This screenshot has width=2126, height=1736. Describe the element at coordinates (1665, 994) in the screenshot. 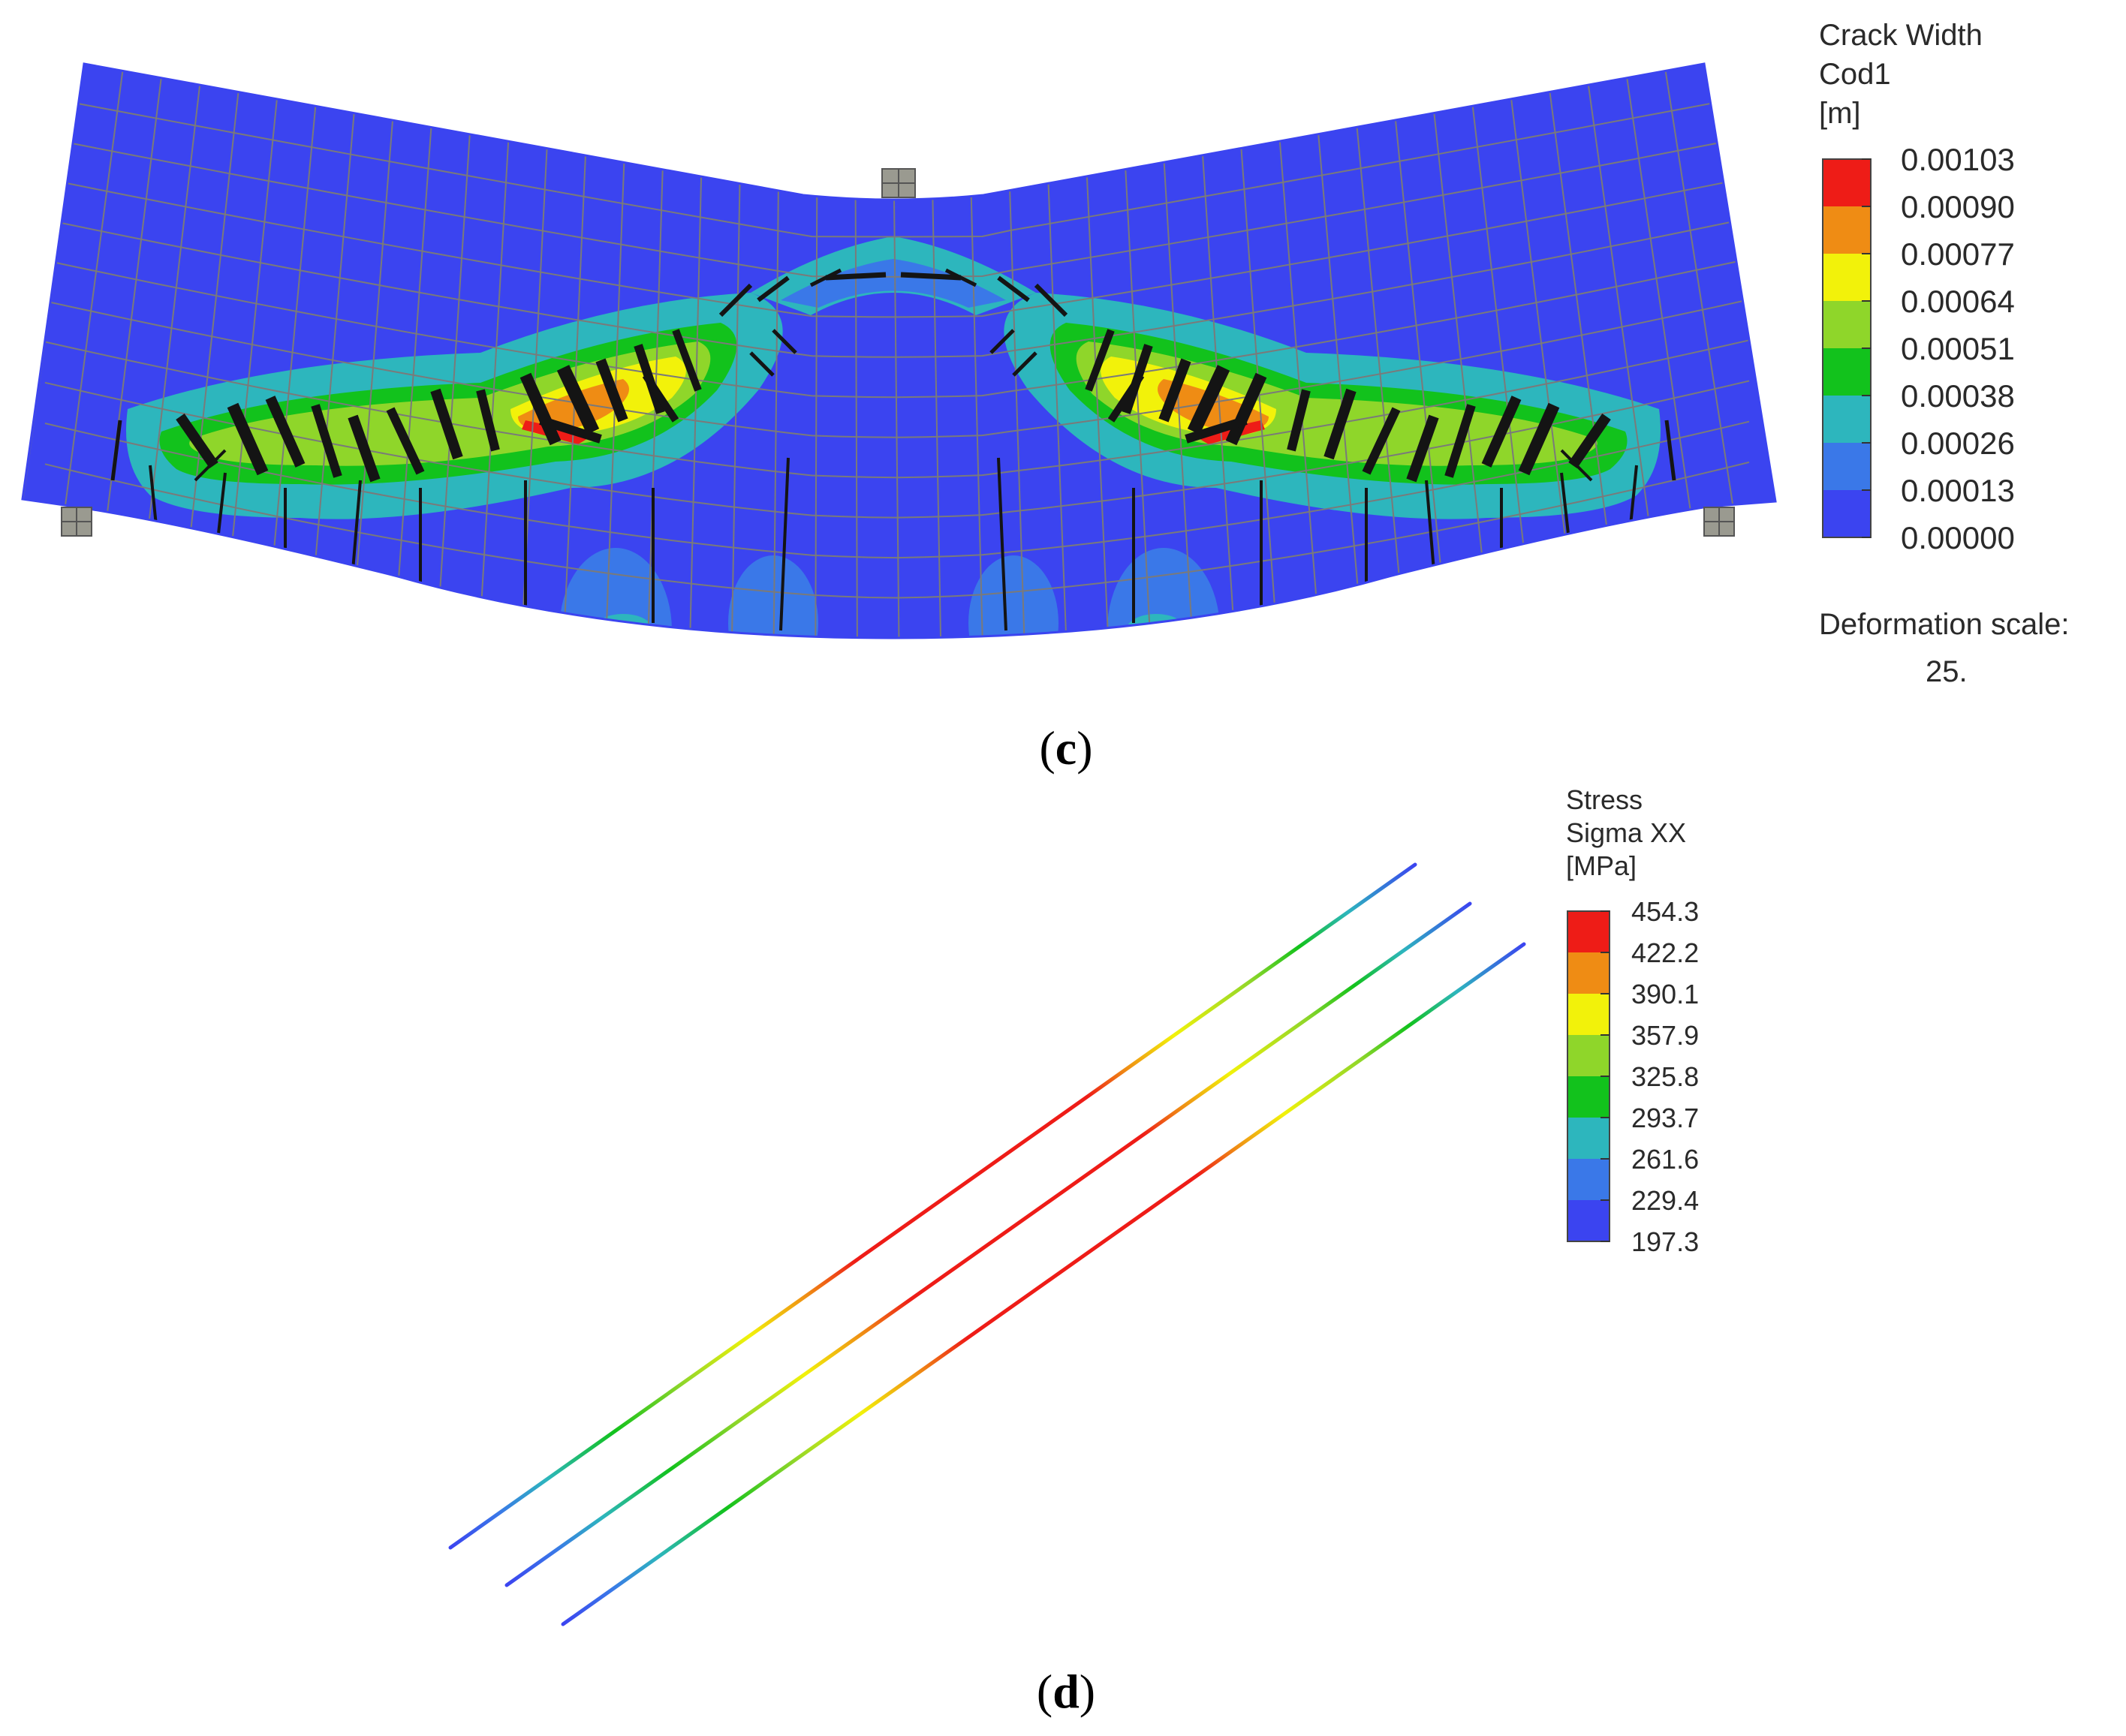

I see `legend-d-tick-label-2: 390.1` at that location.